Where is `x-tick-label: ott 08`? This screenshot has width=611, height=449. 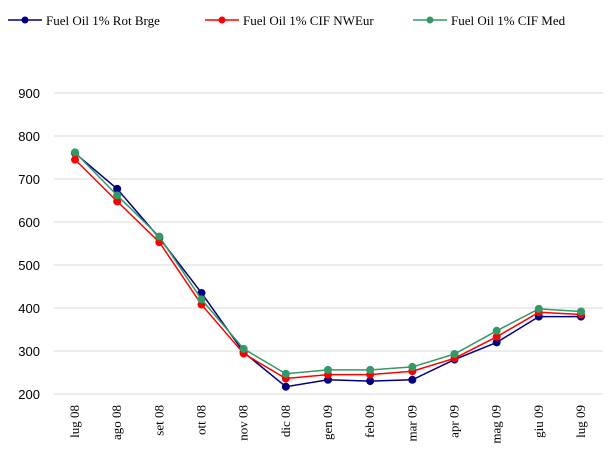
x-tick-label: ott 08 is located at coordinates (201, 420).